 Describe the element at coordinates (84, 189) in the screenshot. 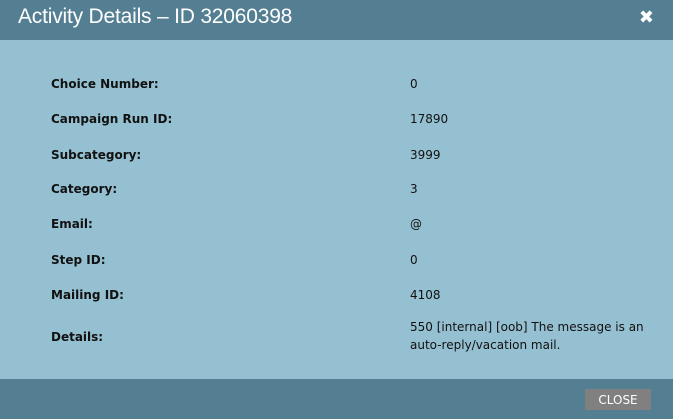

I see `field-label: Category:` at that location.